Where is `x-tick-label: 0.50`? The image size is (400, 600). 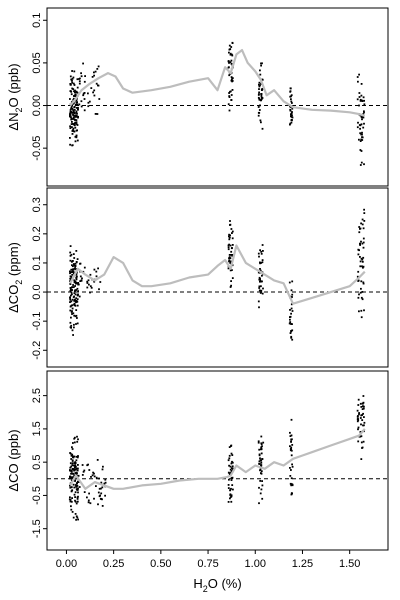
x-tick-label: 0.50 is located at coordinates (160, 564).